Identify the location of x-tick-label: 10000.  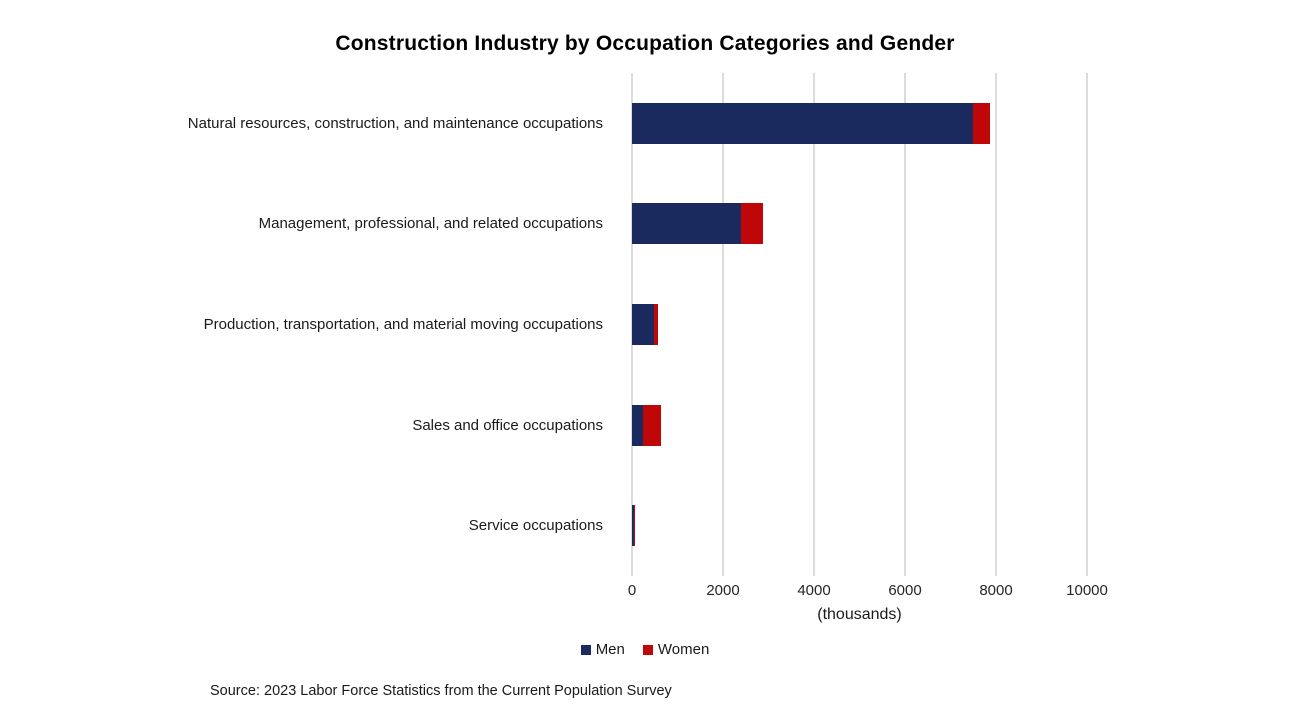
(1087, 590).